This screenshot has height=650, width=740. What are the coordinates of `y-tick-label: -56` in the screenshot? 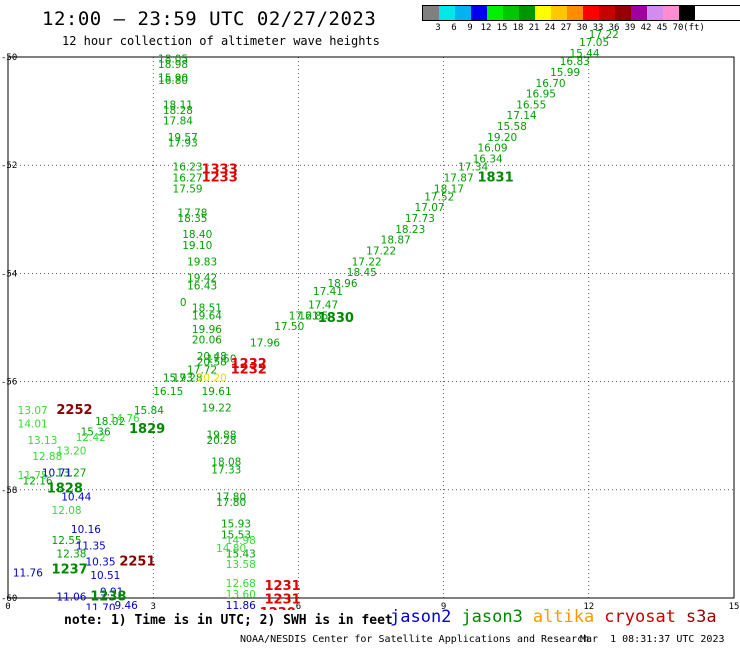 It's located at (9, 383).